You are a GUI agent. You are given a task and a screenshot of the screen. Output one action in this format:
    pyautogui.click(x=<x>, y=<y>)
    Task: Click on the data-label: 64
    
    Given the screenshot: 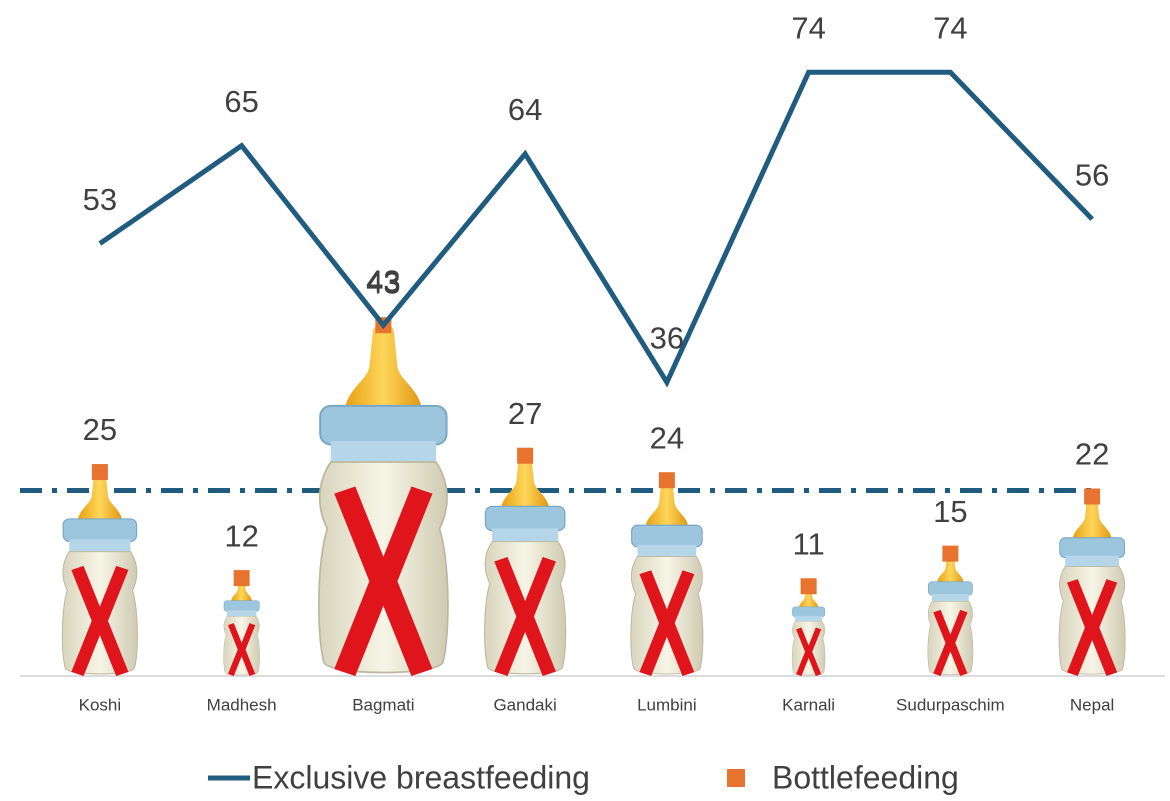 What is the action you would take?
    pyautogui.click(x=525, y=109)
    